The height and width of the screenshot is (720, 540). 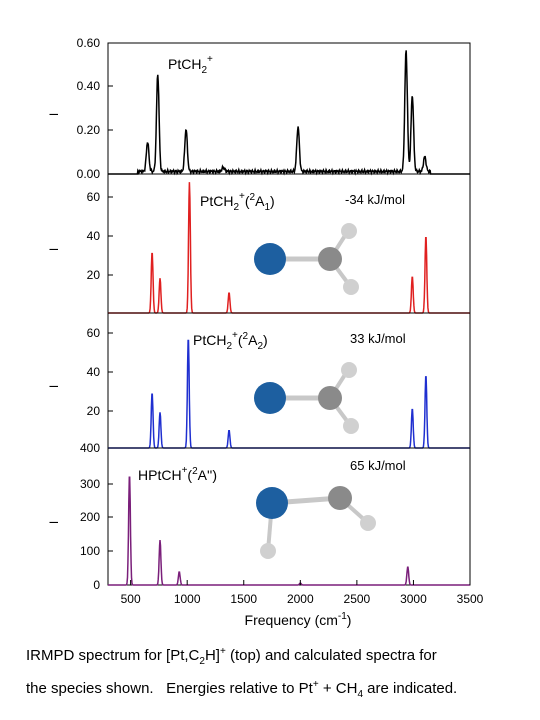 What do you see at coordinates (300, 599) in the screenshot?
I see `x-tick-label: 2000` at bounding box center [300, 599].